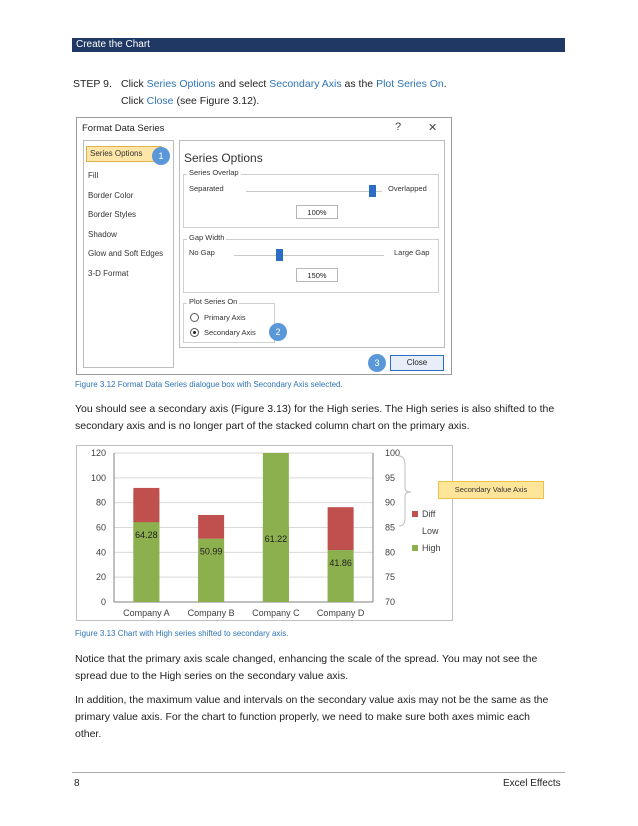  Describe the element at coordinates (318, 772) in the screenshot. I see `footer-rule` at that location.